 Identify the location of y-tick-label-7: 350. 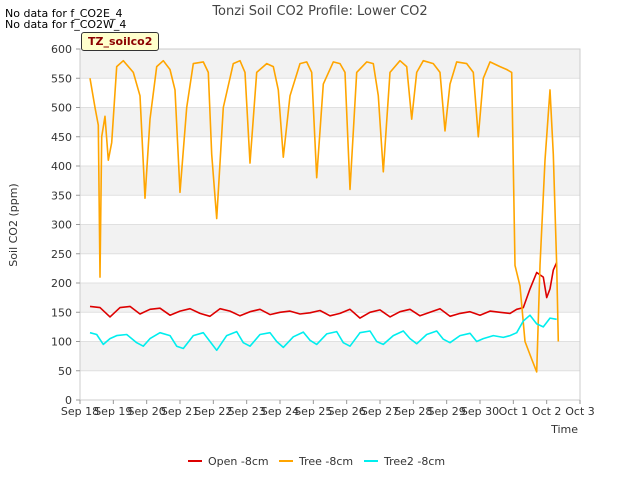
(61, 195).